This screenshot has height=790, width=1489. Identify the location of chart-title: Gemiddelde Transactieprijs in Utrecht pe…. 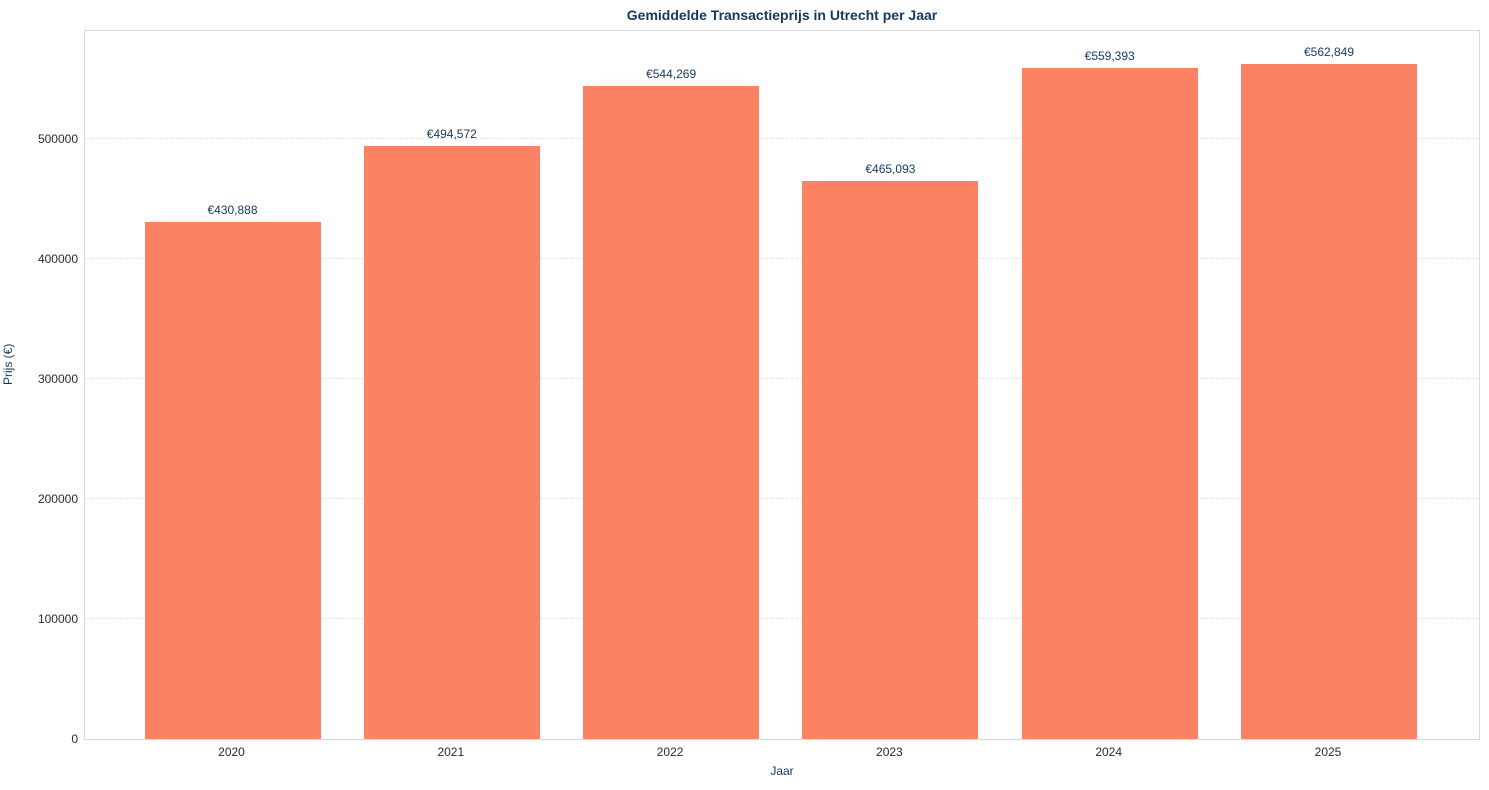
(782, 15).